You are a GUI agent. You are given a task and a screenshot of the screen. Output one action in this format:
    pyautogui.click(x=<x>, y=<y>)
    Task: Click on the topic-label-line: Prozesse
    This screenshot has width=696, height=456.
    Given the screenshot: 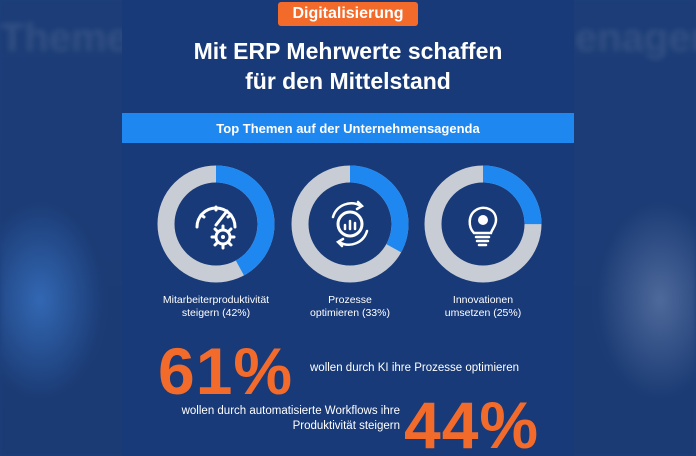 What is the action you would take?
    pyautogui.click(x=350, y=300)
    